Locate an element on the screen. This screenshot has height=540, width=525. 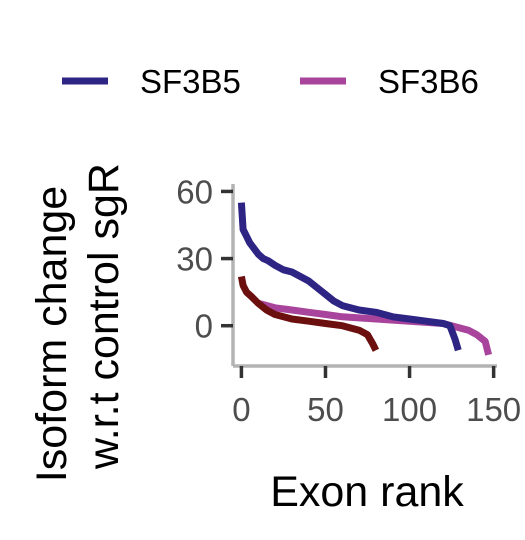
x-tick-label-100: 100 is located at coordinates (409, 409).